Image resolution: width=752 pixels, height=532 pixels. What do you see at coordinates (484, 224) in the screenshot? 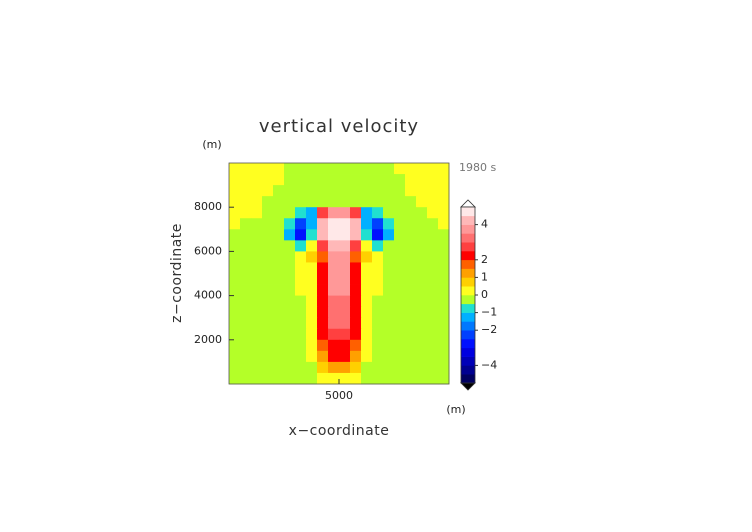
I see `colorbar-tick-label: 4` at bounding box center [484, 224].